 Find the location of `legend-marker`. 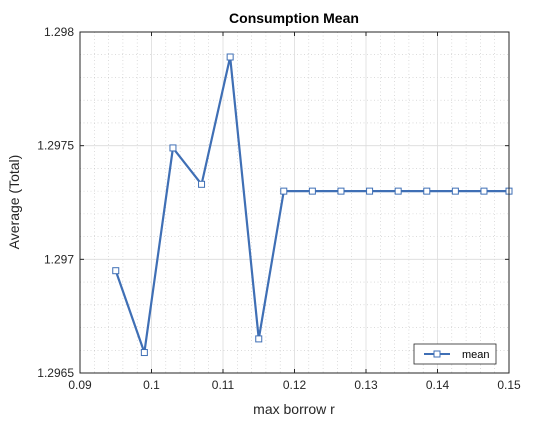

legend-marker is located at coordinates (437, 354).